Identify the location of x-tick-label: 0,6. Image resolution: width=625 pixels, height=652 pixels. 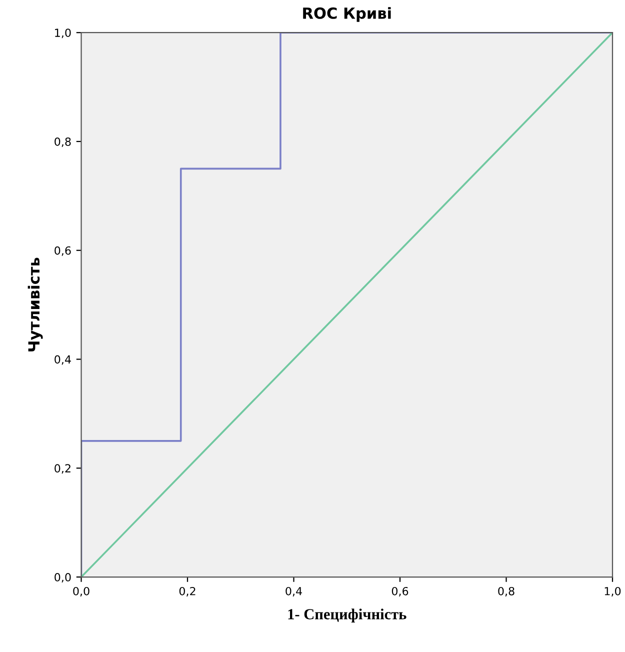
(400, 591).